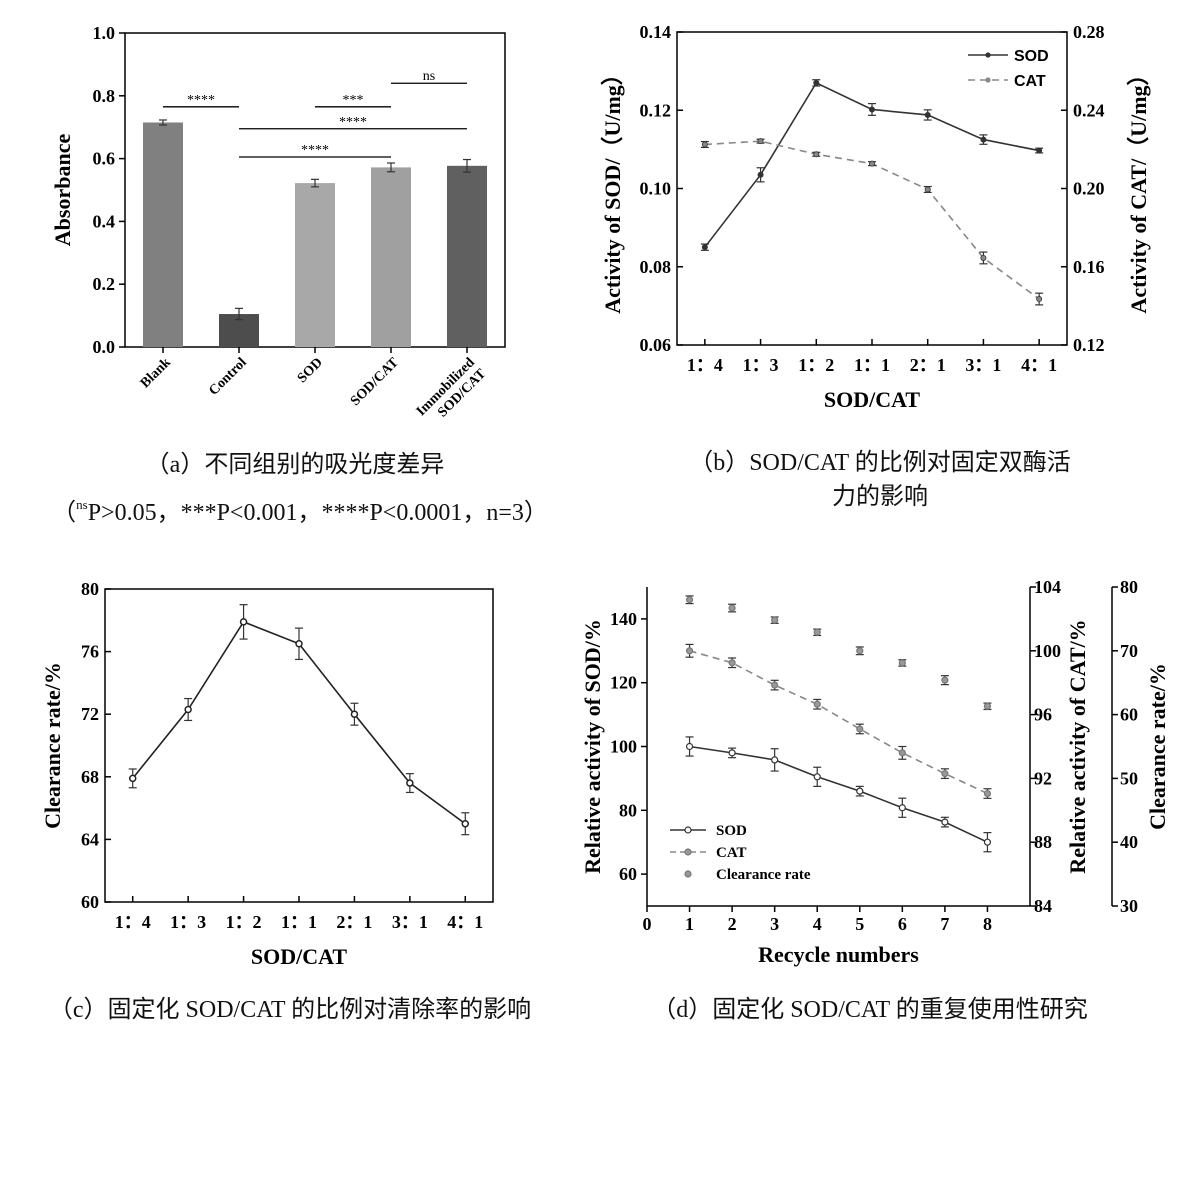 The image size is (1188, 1177). Describe the element at coordinates (732, 924) in the screenshot. I see `d-x-tick-label: 2` at that location.